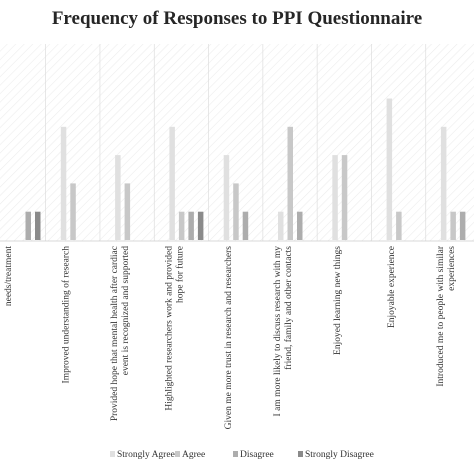 The width and height of the screenshot is (474, 474). Describe the element at coordinates (179, 274) in the screenshot. I see `category-label-line: hope for future` at that location.